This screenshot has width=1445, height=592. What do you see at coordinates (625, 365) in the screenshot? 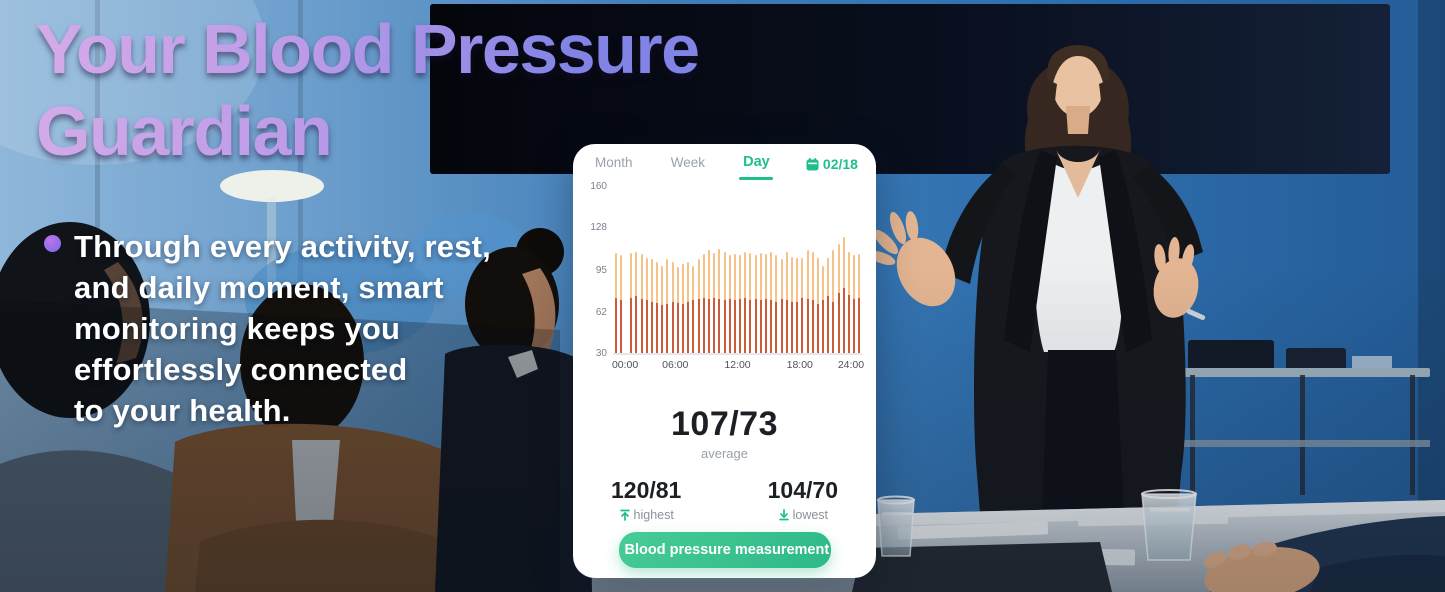
I see `x-tick-label: 00:00` at bounding box center [625, 365].